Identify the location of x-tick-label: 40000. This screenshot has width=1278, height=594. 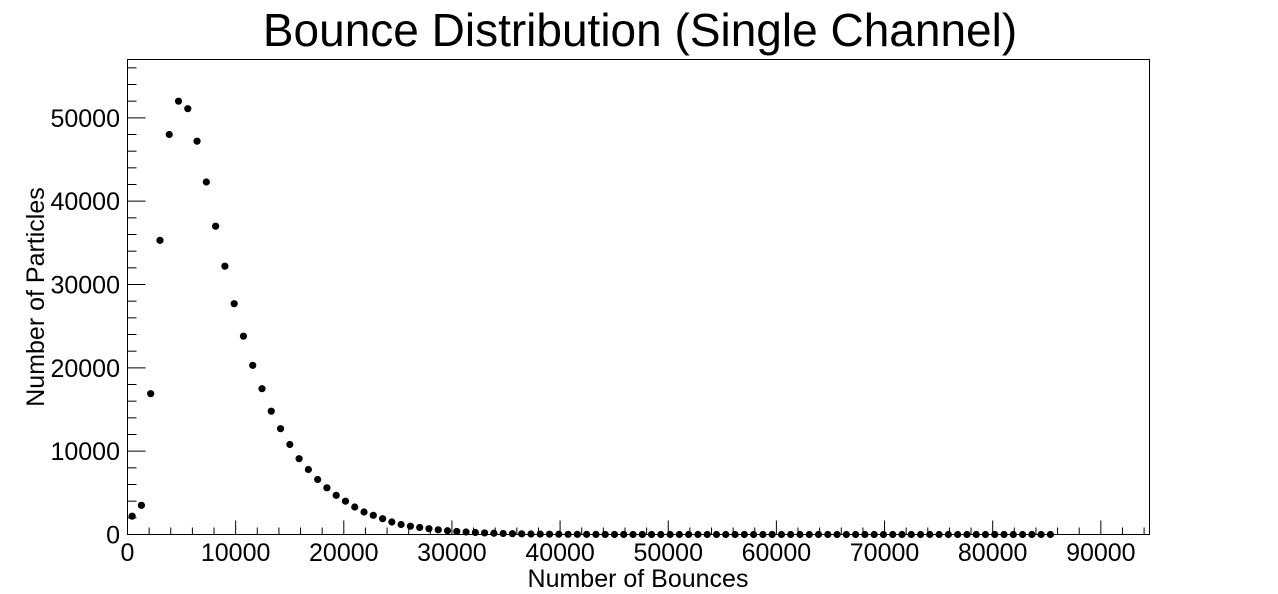
(560, 553).